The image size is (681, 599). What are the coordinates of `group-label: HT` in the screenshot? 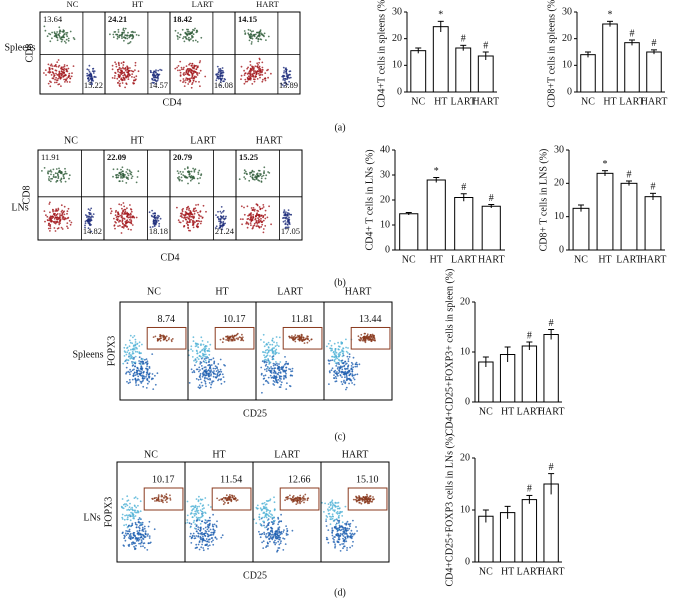 It's located at (218, 454).